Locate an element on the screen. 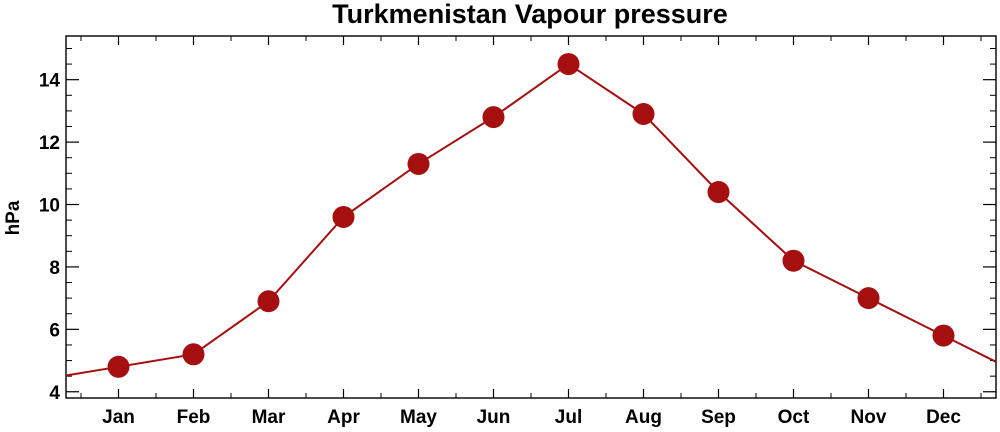  chart-title: Turkmenistan Vapour pressure is located at coordinates (530, 14).